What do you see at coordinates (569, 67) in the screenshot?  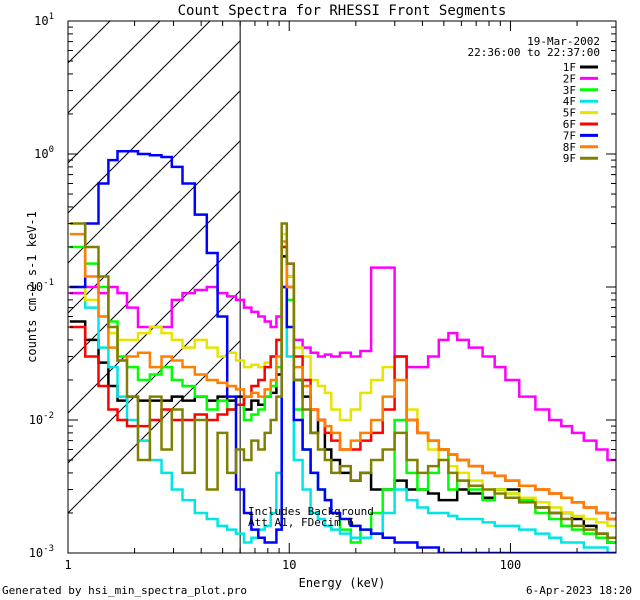 I see `legend-label-1F: 1F` at bounding box center [569, 67].